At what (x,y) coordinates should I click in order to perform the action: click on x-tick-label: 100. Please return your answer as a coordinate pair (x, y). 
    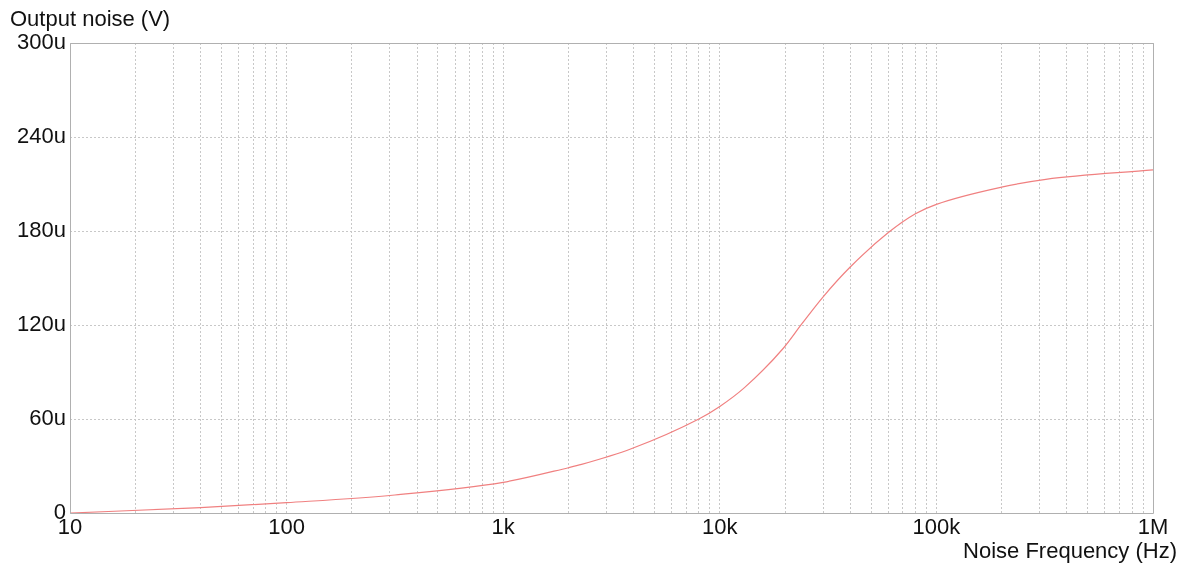
    Looking at the image, I should click on (286, 527).